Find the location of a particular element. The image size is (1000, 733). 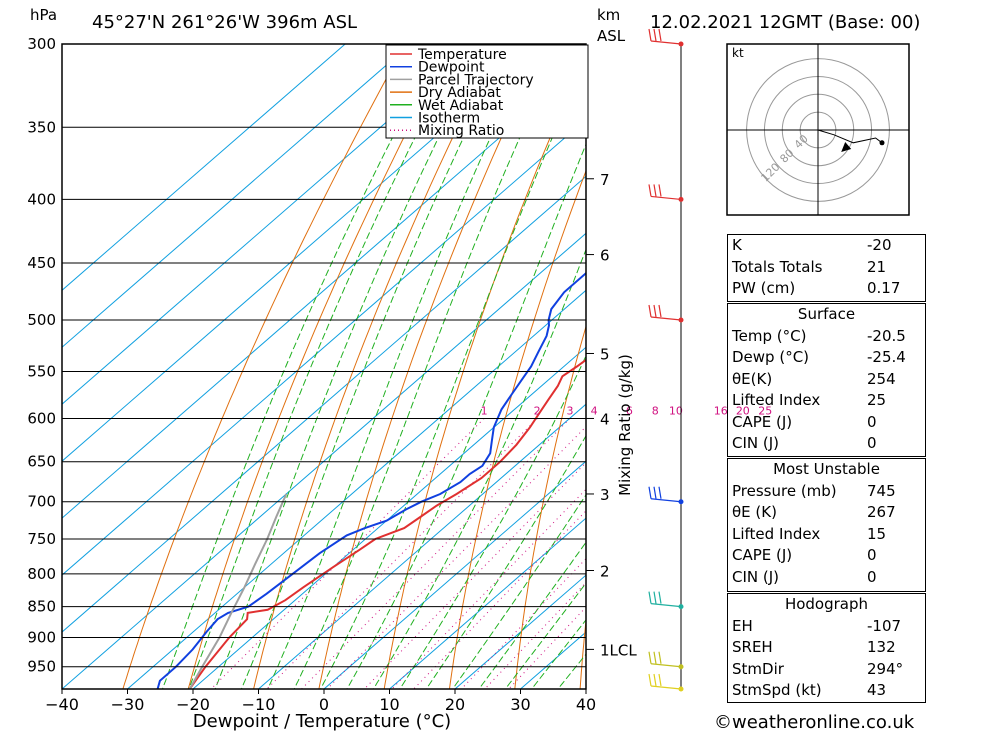

pressure-tick-label: 800 is located at coordinates (41, 574).